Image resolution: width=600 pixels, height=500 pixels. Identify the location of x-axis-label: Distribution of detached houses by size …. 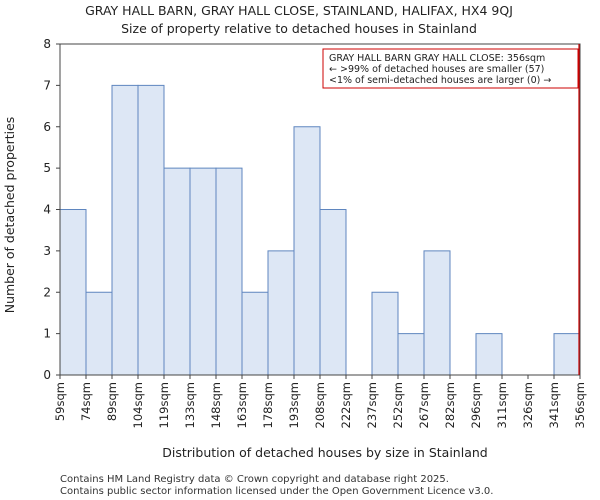
(324, 452).